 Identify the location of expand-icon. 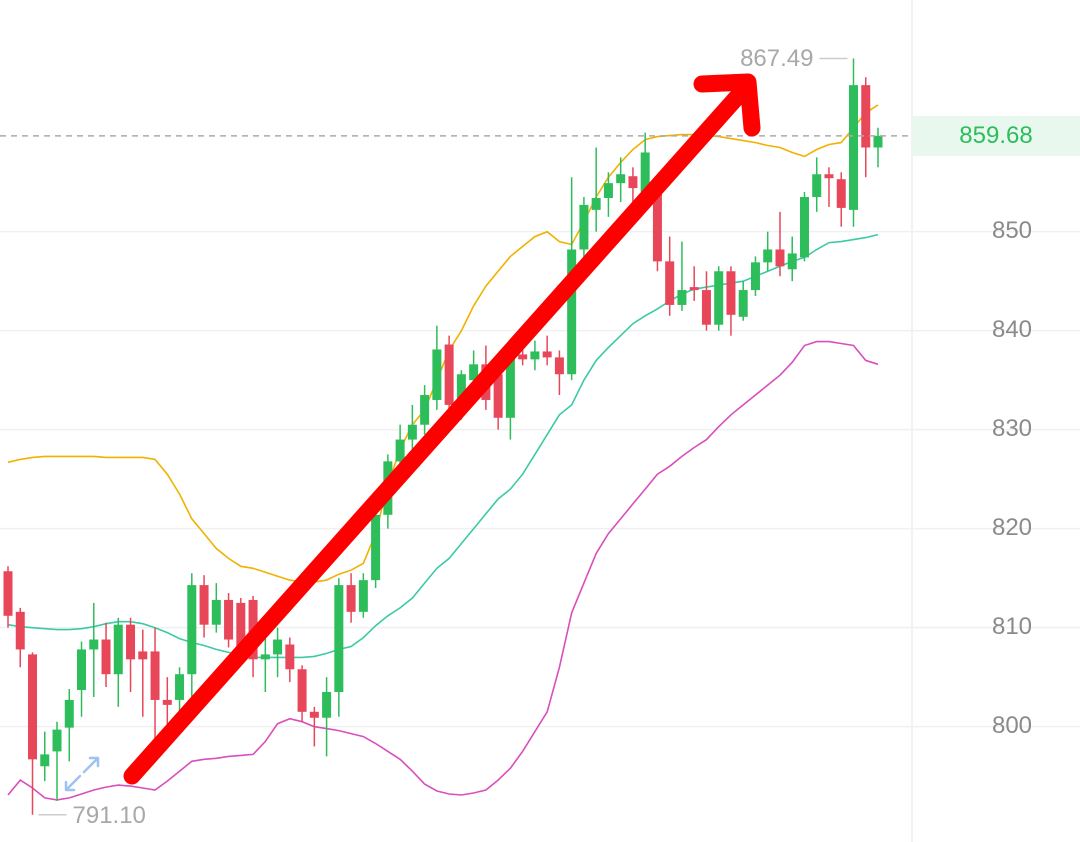
(82, 774).